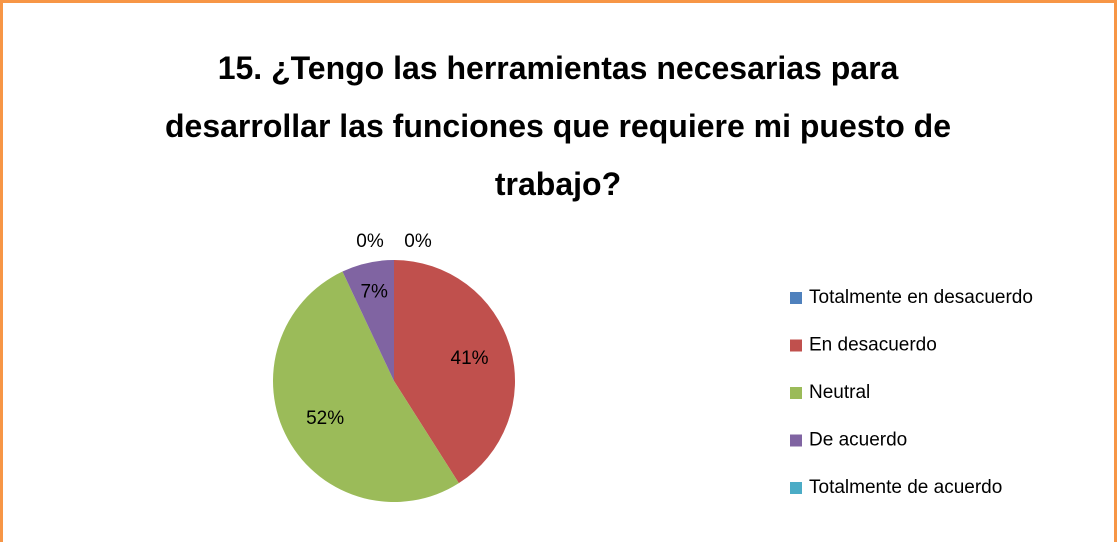 The height and width of the screenshot is (545, 1117). Describe the element at coordinates (858, 440) in the screenshot. I see `legend-label: De acuerdo` at that location.